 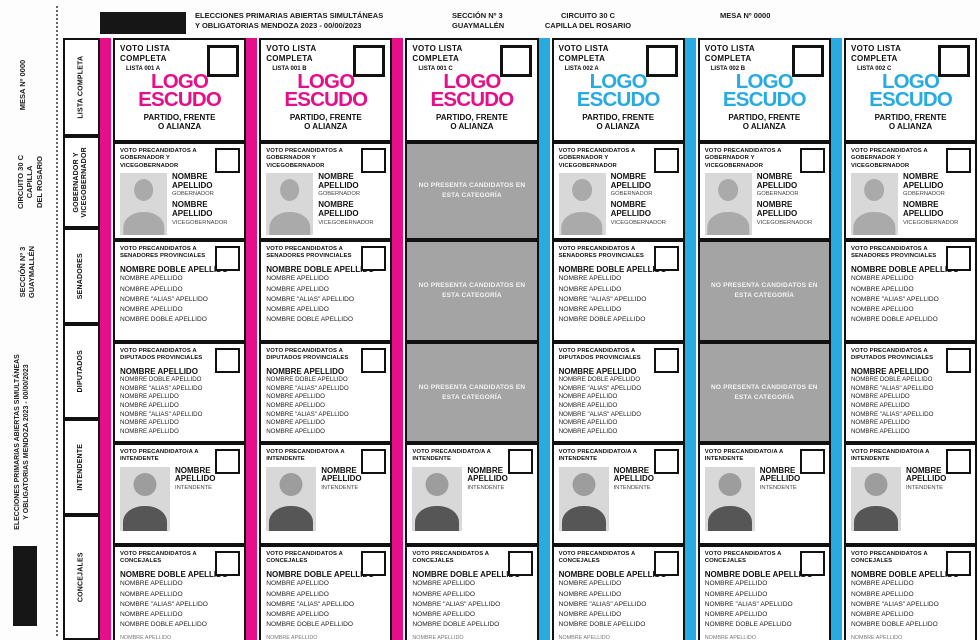 What do you see at coordinates (435, 69) in the screenshot?
I see `lista-number: LISTA 001 C` at bounding box center [435, 69].